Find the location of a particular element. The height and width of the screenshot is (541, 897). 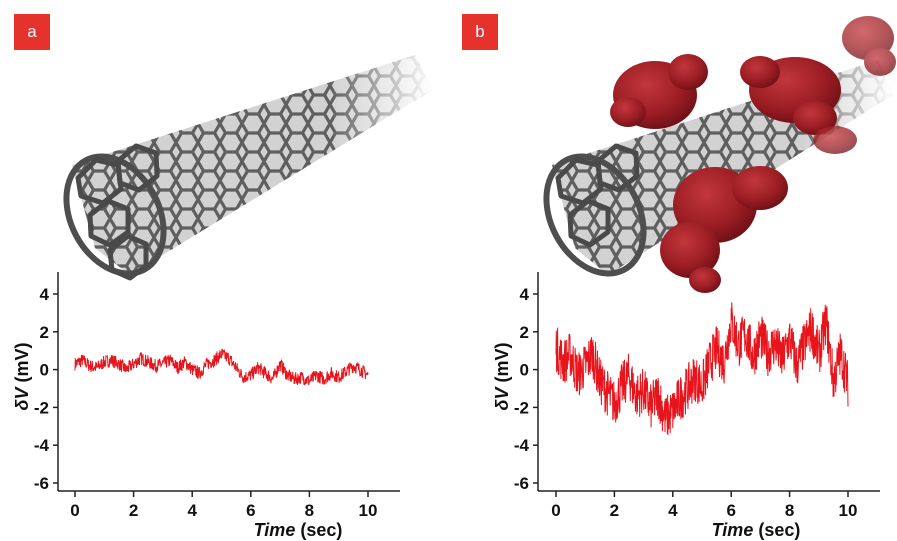

panel-label-b: b is located at coordinates (480, 32).